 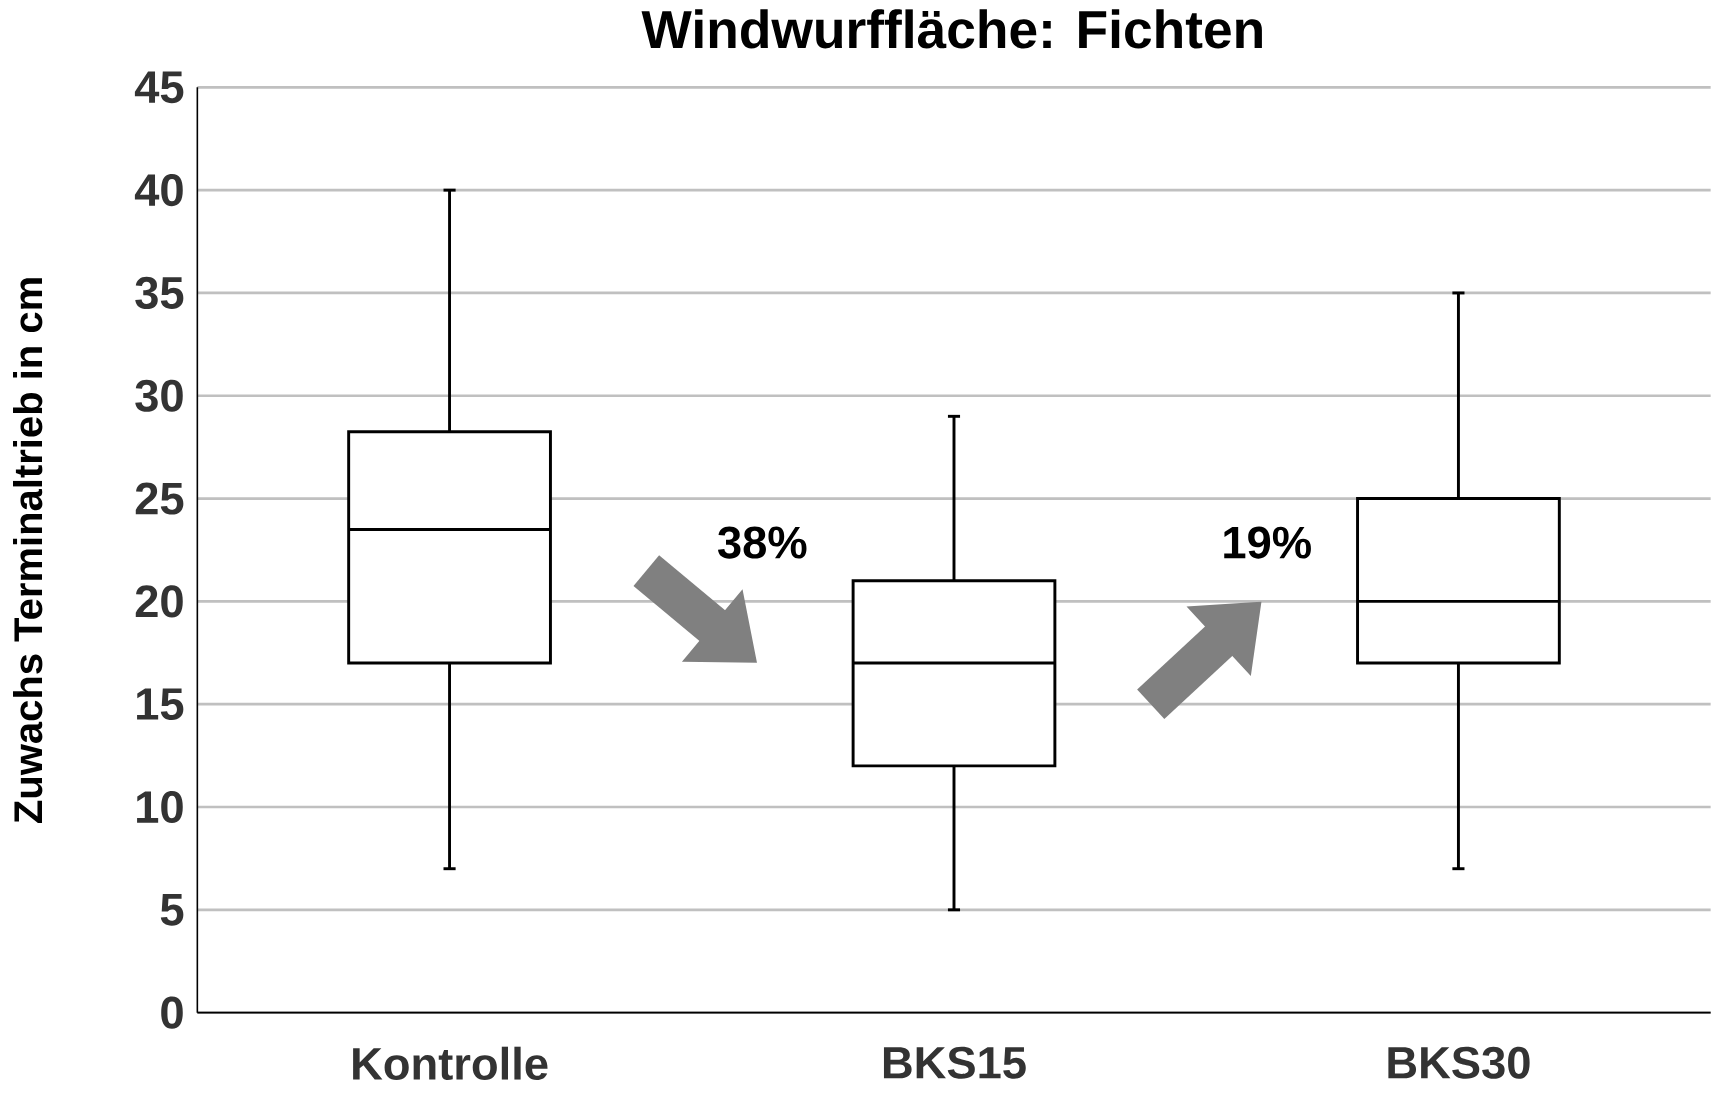 I want to click on y-axis-title: Zuwachs Terminaltrieb in cm, so click(x=28, y=550).